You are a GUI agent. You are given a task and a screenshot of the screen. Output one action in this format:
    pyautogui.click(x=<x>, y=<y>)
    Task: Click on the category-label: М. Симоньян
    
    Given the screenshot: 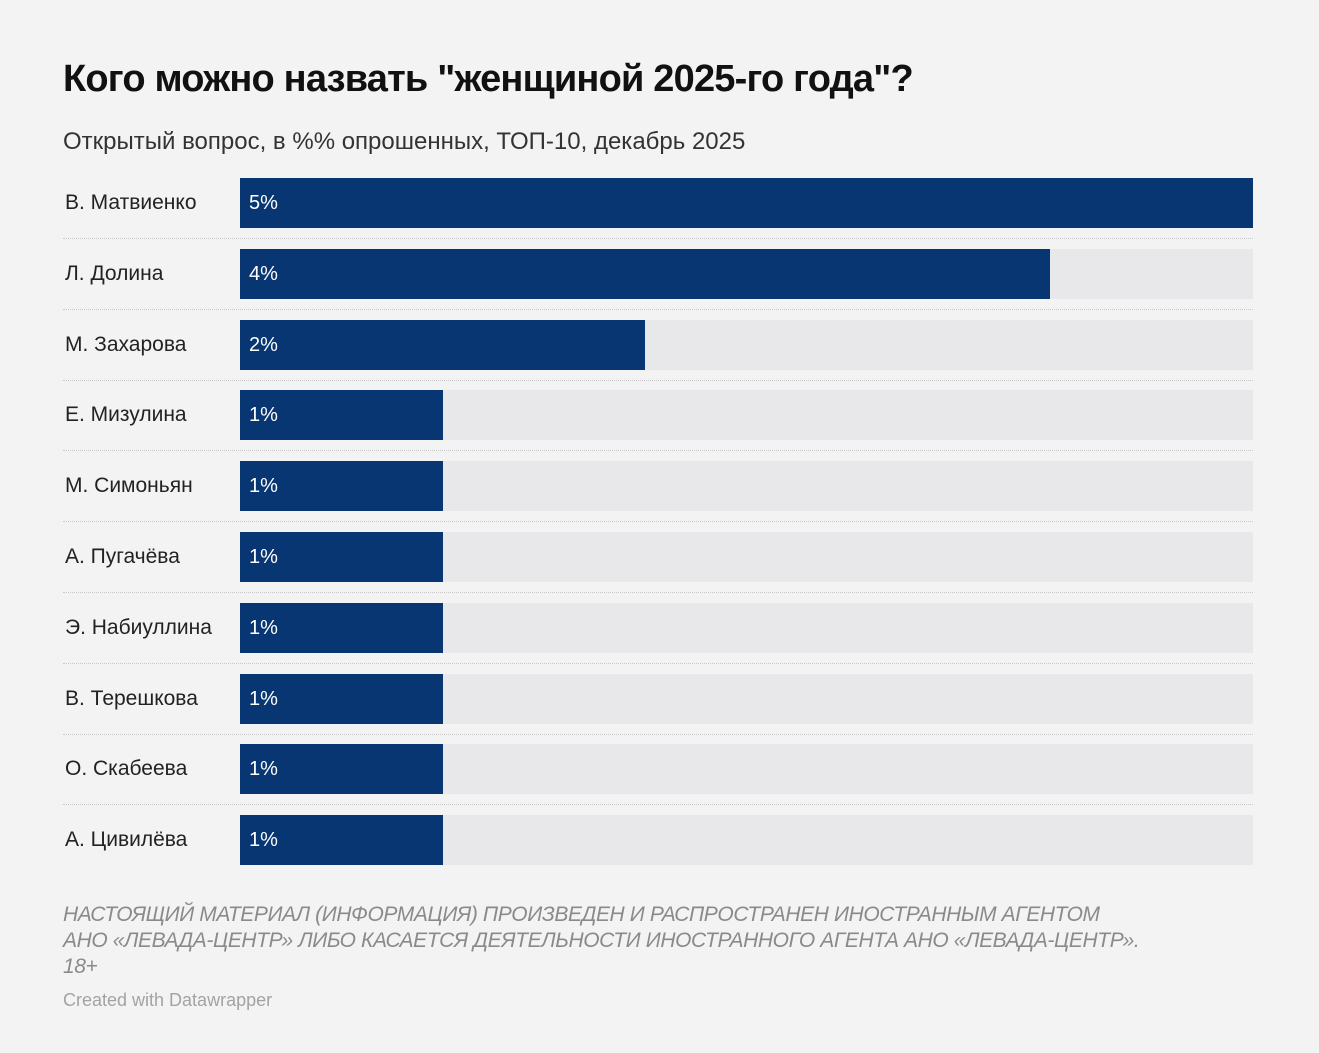 What is the action you would take?
    pyautogui.click(x=129, y=486)
    